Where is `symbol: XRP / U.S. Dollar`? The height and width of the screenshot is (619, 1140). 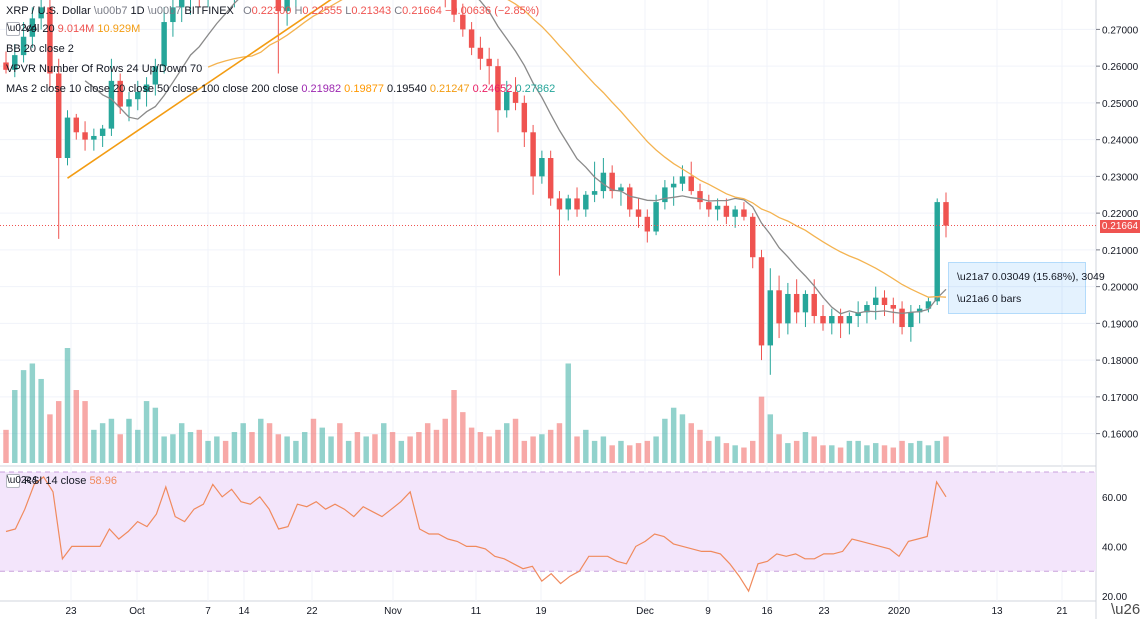 symbol: XRP / U.S. Dollar is located at coordinates (48, 11).